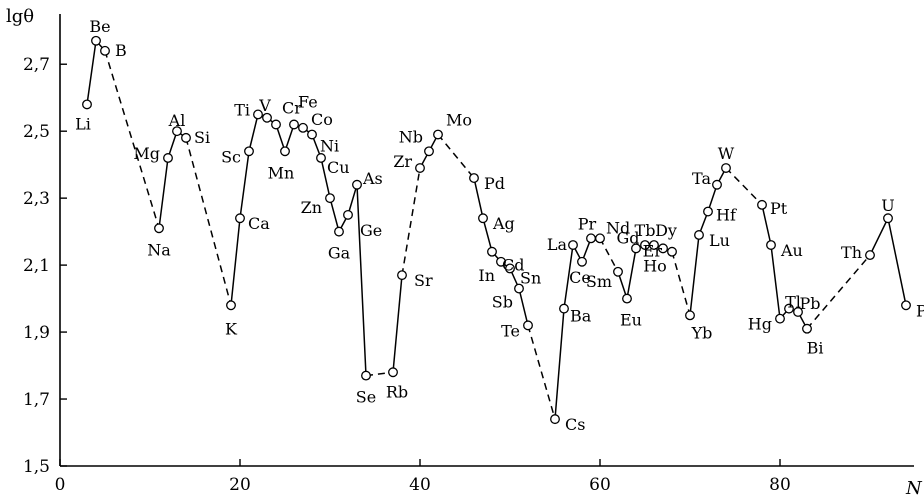 Image resolution: width=924 pixels, height=500 pixels. Describe the element at coordinates (159, 228) in the screenshot. I see `data-point-Na` at that location.